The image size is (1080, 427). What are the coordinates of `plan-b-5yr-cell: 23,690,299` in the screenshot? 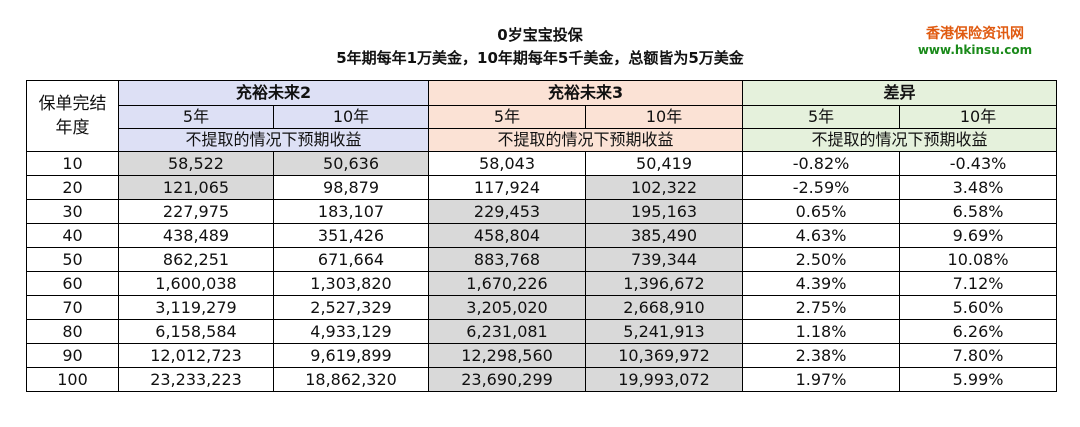 It's located at (507, 379).